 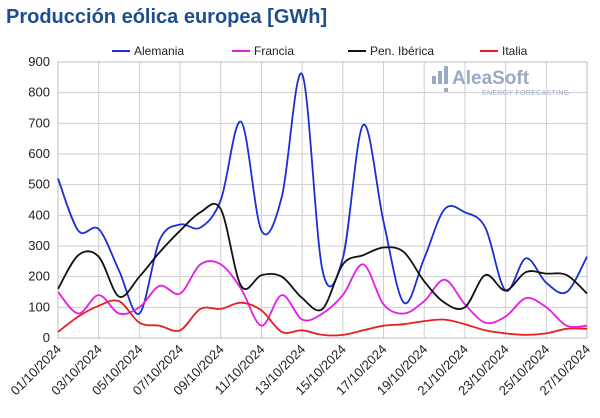 I want to click on legend-label: Francia, so click(x=274, y=51).